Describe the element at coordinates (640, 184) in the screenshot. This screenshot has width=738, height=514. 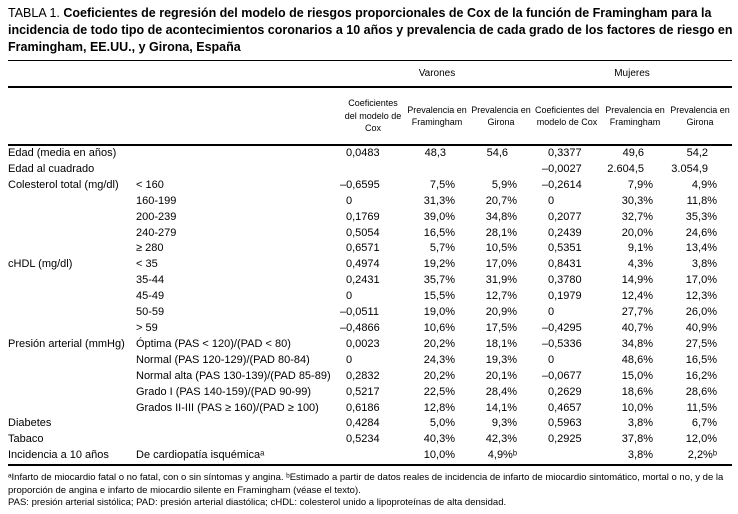
I see `prev-framingham-mujeres-cell: 7,9%` at that location.